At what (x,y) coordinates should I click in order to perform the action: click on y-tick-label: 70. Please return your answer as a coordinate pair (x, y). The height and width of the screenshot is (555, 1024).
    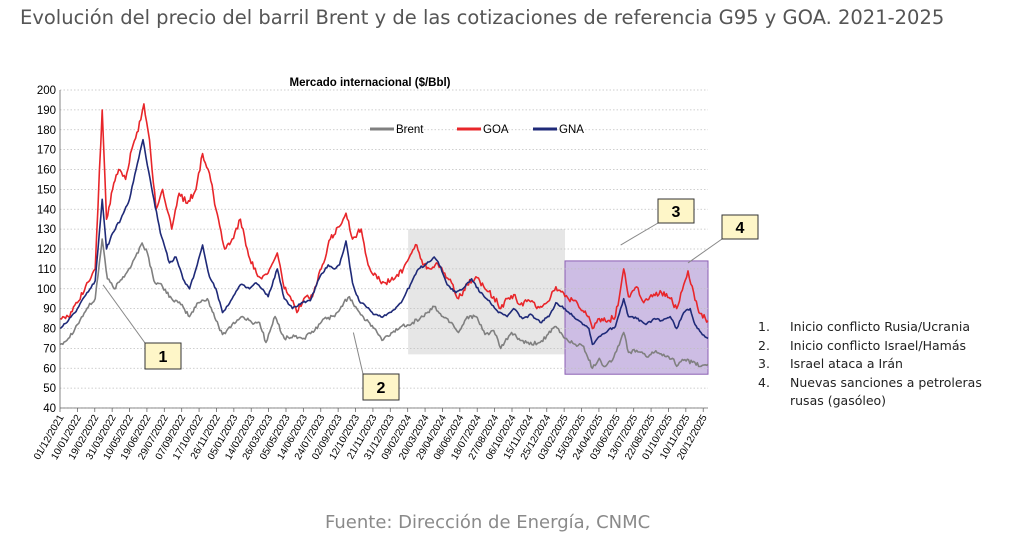
    Looking at the image, I should click on (49, 349).